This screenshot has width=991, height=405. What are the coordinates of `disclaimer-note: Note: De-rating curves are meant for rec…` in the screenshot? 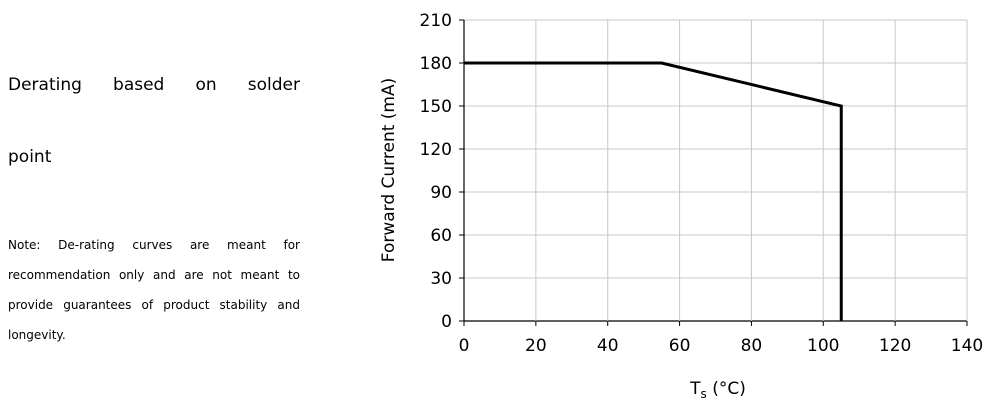 It's located at (154, 290).